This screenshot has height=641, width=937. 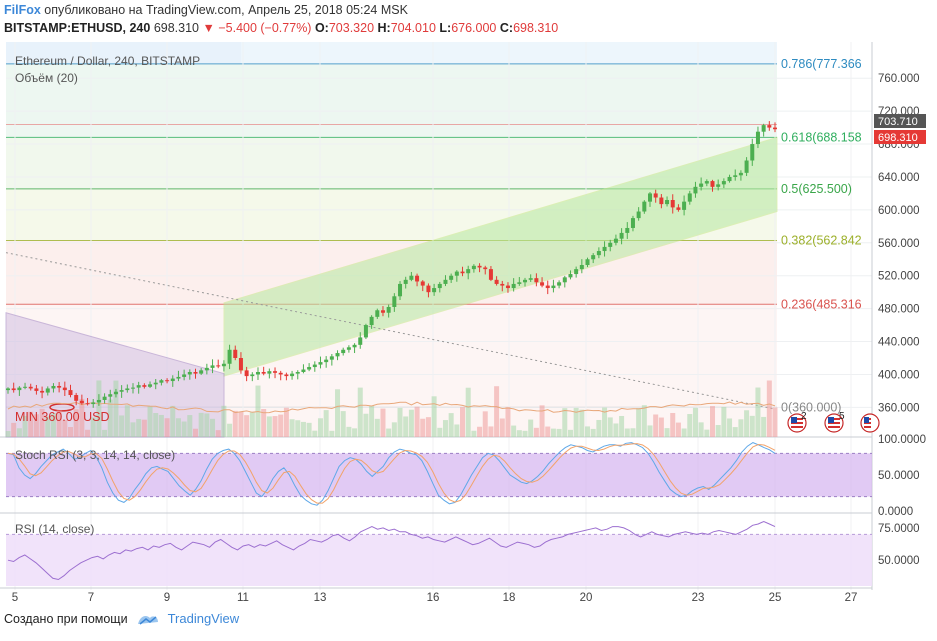 I want to click on event-flag-us-2: 5, so click(x=834, y=422).